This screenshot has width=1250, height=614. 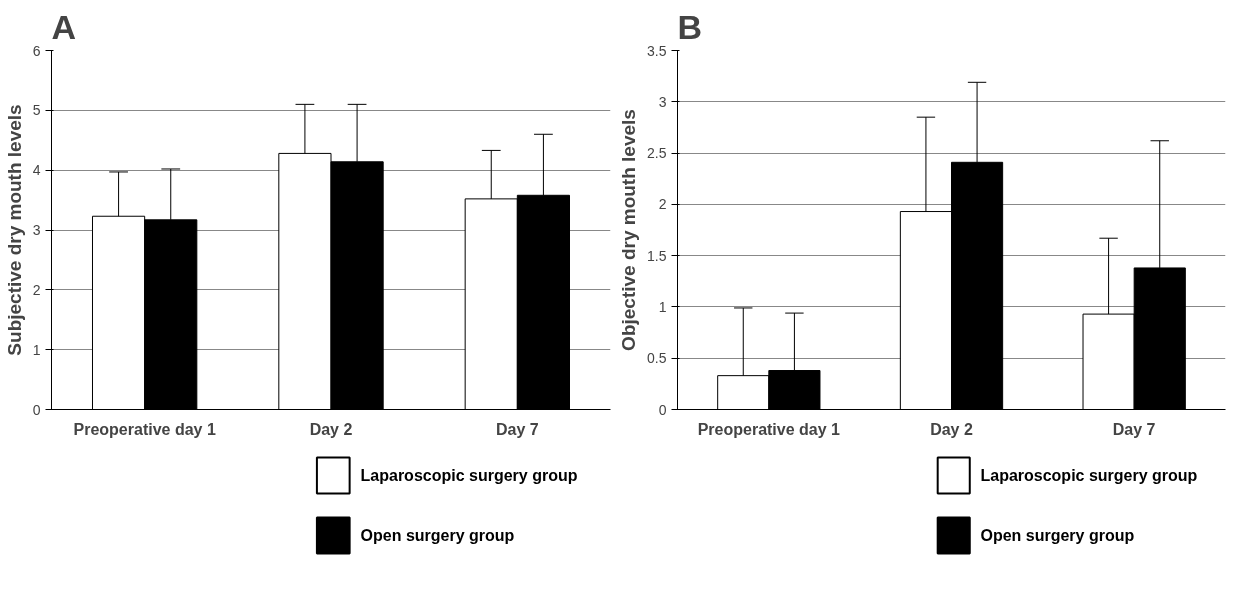 What do you see at coordinates (657, 153) in the screenshot?
I see `y-tick-label: 2.5` at bounding box center [657, 153].